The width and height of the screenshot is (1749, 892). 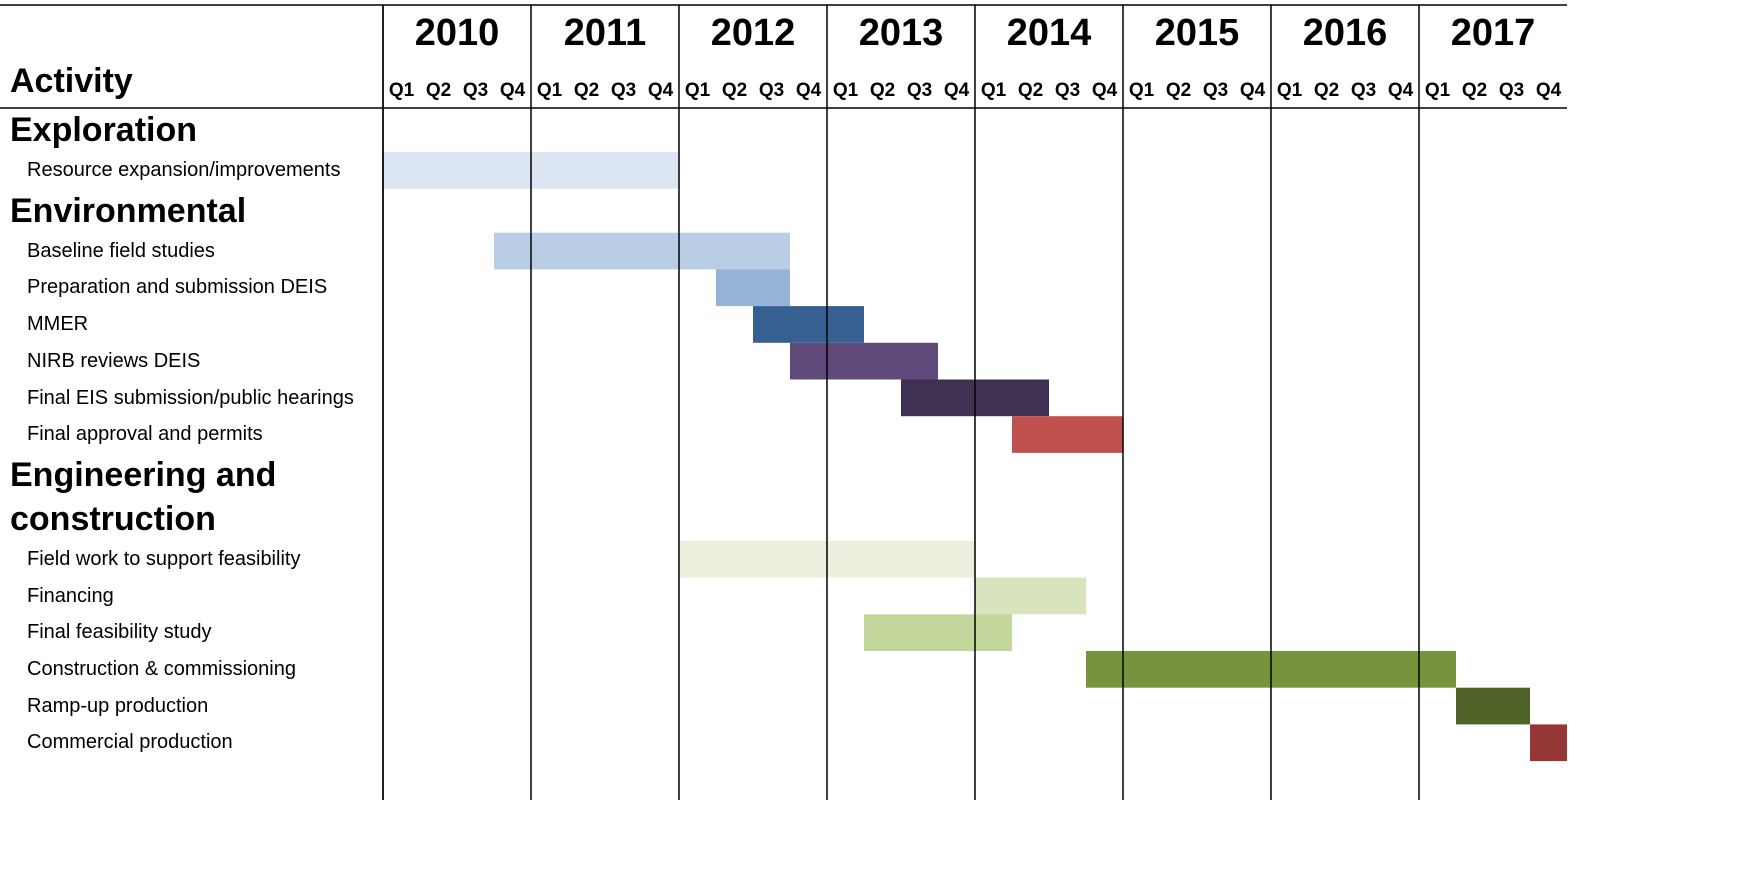 What do you see at coordinates (753, 33) in the screenshot?
I see `year-label: 2012` at bounding box center [753, 33].